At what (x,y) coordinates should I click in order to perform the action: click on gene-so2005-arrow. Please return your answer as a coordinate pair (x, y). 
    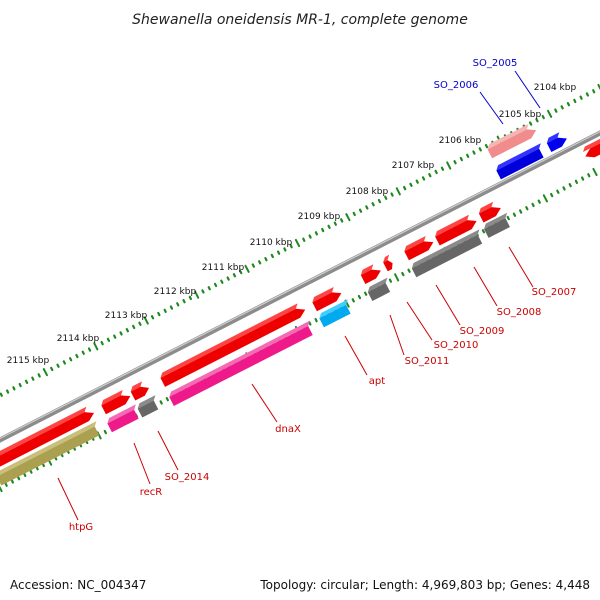
    Looking at the image, I should click on (556, 142).